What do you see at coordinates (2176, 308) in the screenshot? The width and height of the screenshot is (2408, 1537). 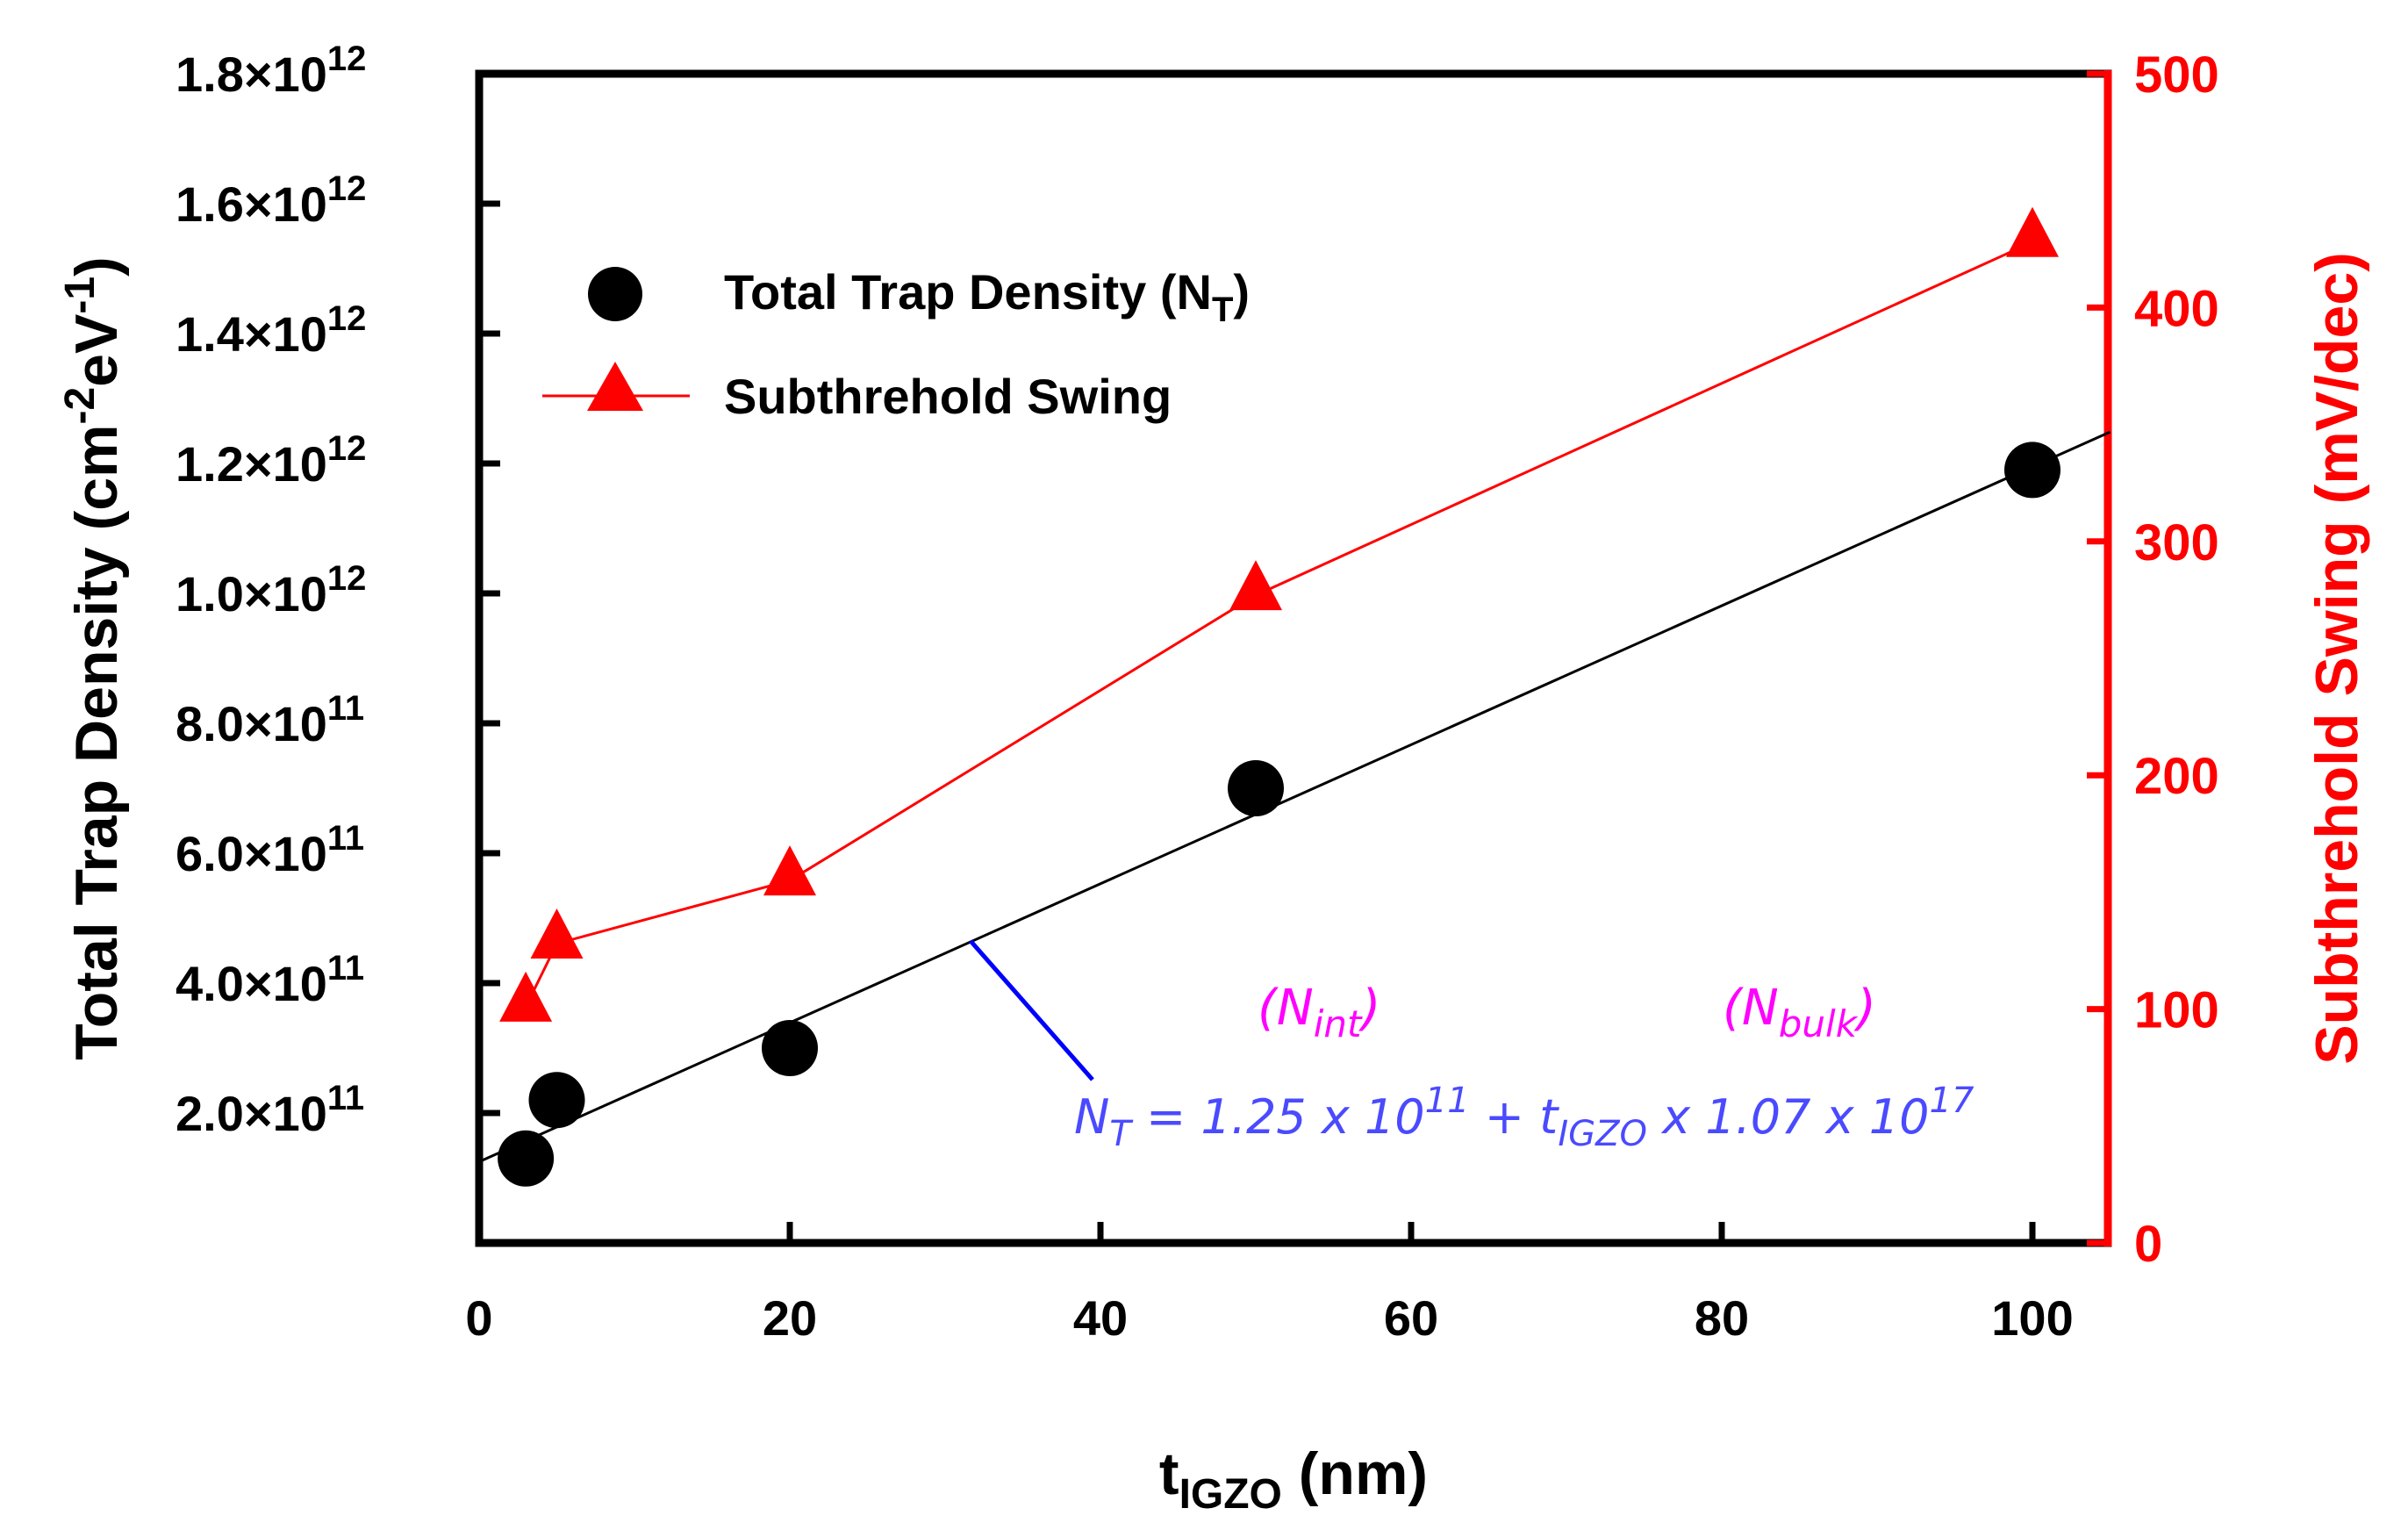 I see `y-right-tick-label-400: 400` at bounding box center [2176, 308].